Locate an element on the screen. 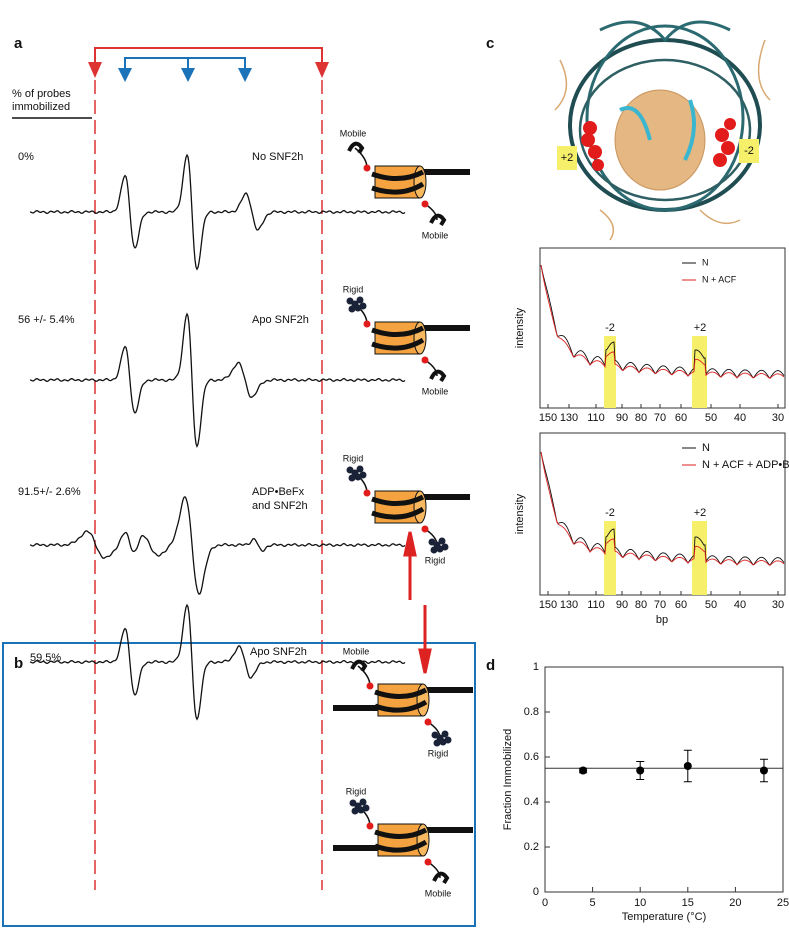  x-tick-label: 20 is located at coordinates (735, 903).